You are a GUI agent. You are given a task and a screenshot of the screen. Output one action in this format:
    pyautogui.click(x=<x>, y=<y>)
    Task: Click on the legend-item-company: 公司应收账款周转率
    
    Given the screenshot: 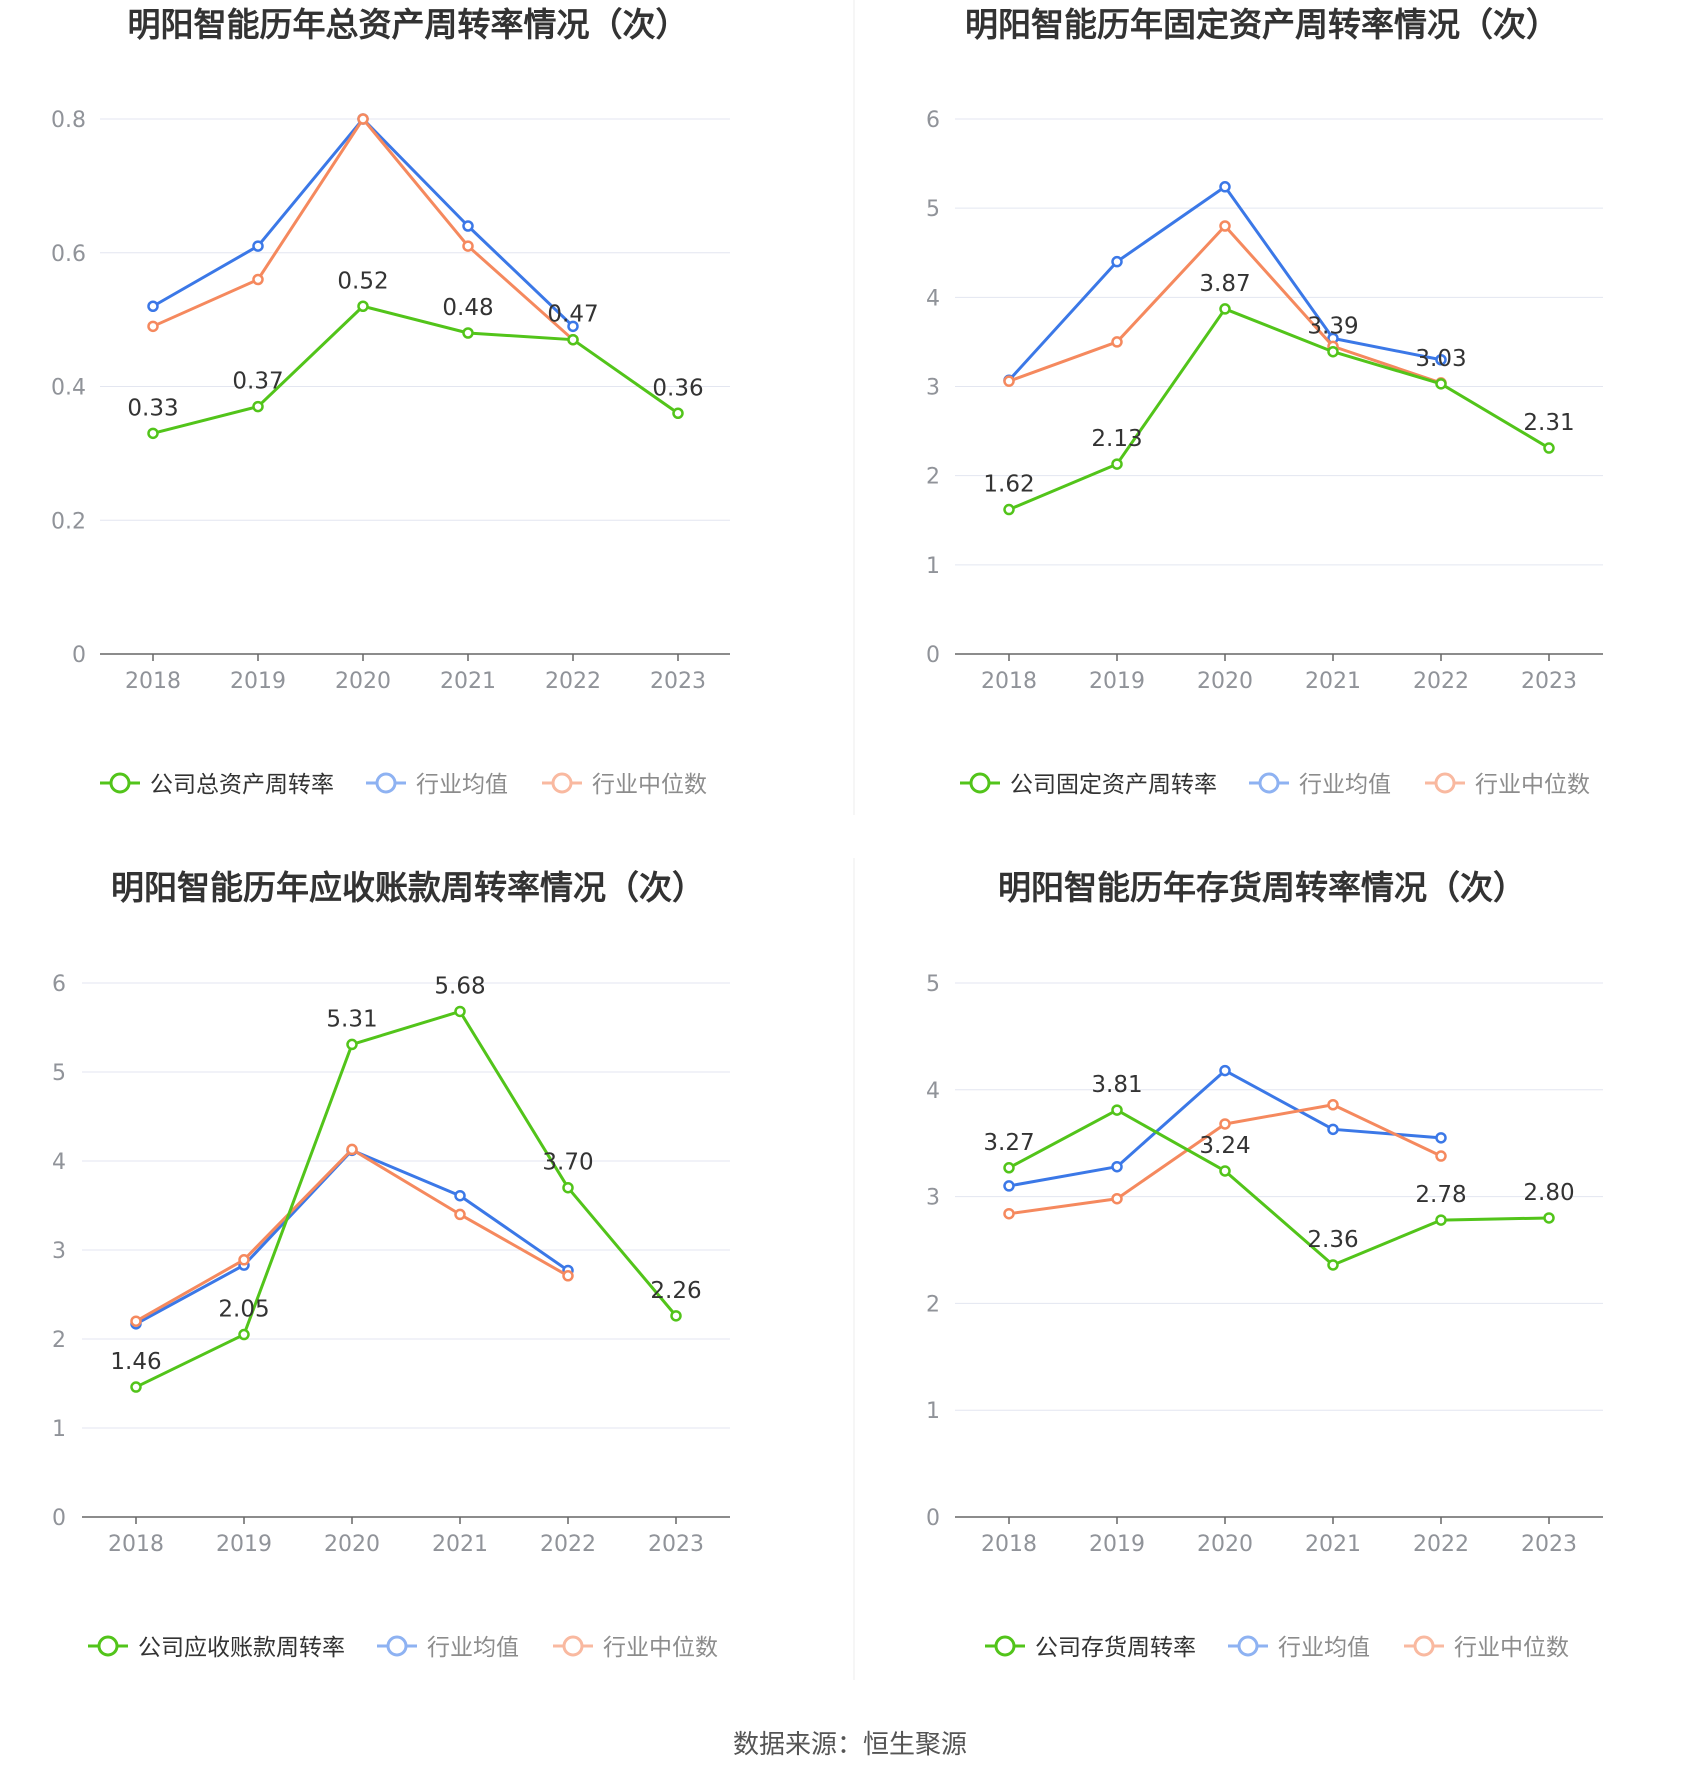 What is the action you would take?
    pyautogui.click(x=216, y=1648)
    